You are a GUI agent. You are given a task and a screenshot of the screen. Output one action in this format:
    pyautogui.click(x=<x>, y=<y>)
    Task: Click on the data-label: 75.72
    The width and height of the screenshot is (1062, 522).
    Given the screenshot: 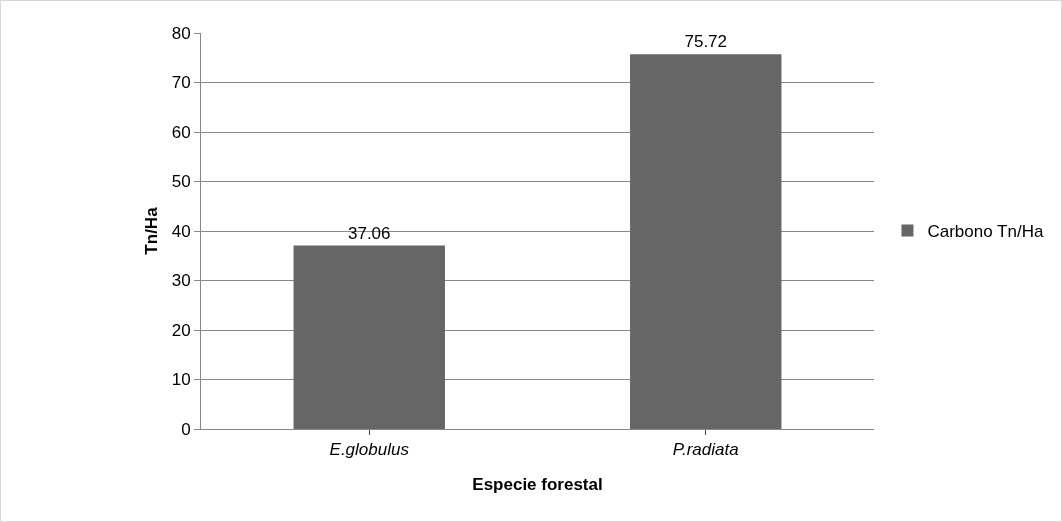 What is the action you would take?
    pyautogui.click(x=706, y=42)
    